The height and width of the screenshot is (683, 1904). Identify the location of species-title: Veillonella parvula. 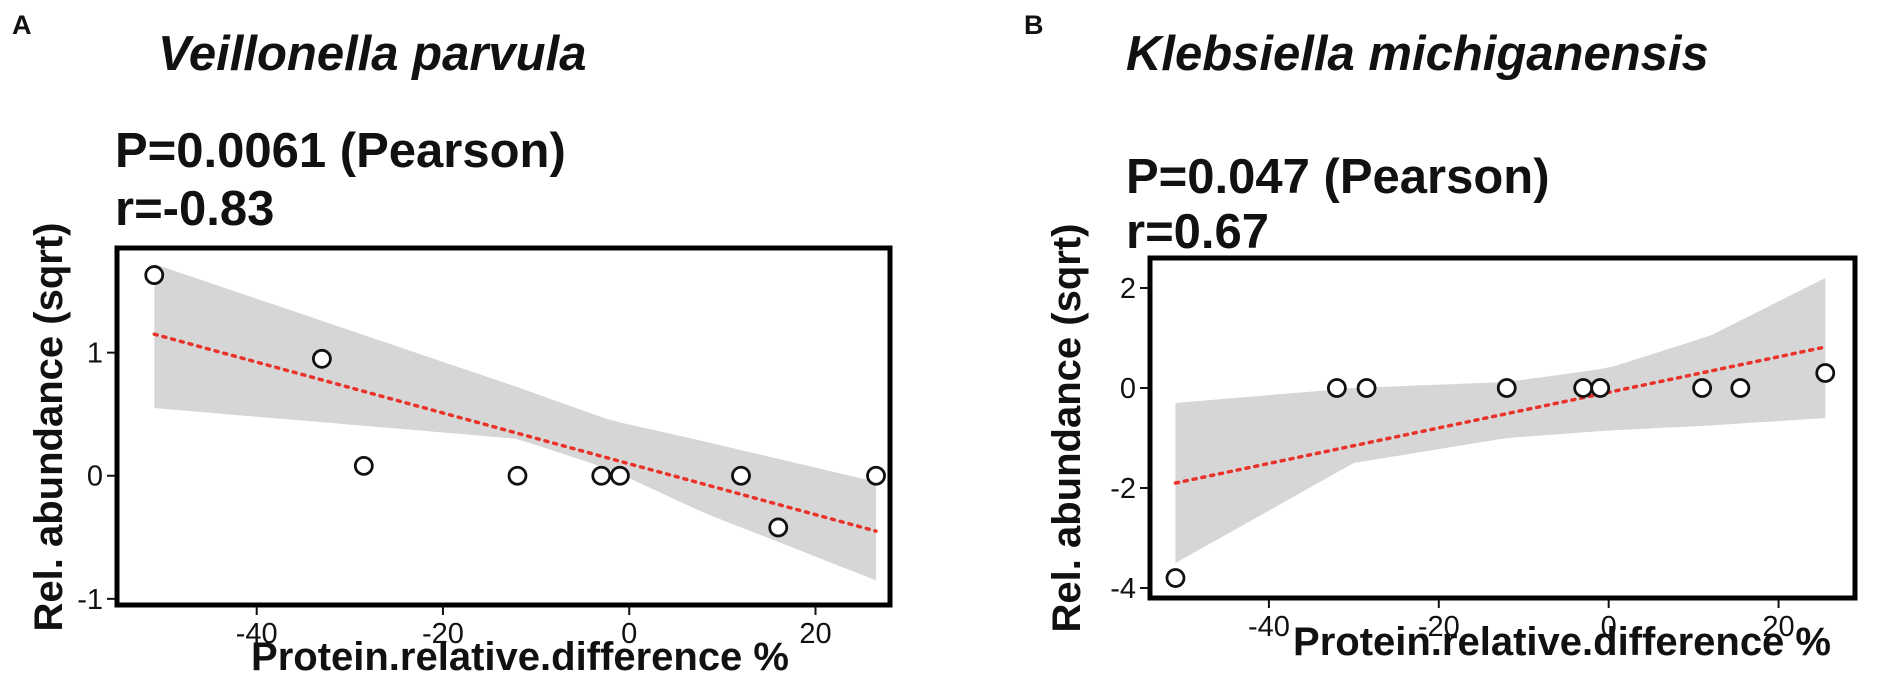
(372, 54).